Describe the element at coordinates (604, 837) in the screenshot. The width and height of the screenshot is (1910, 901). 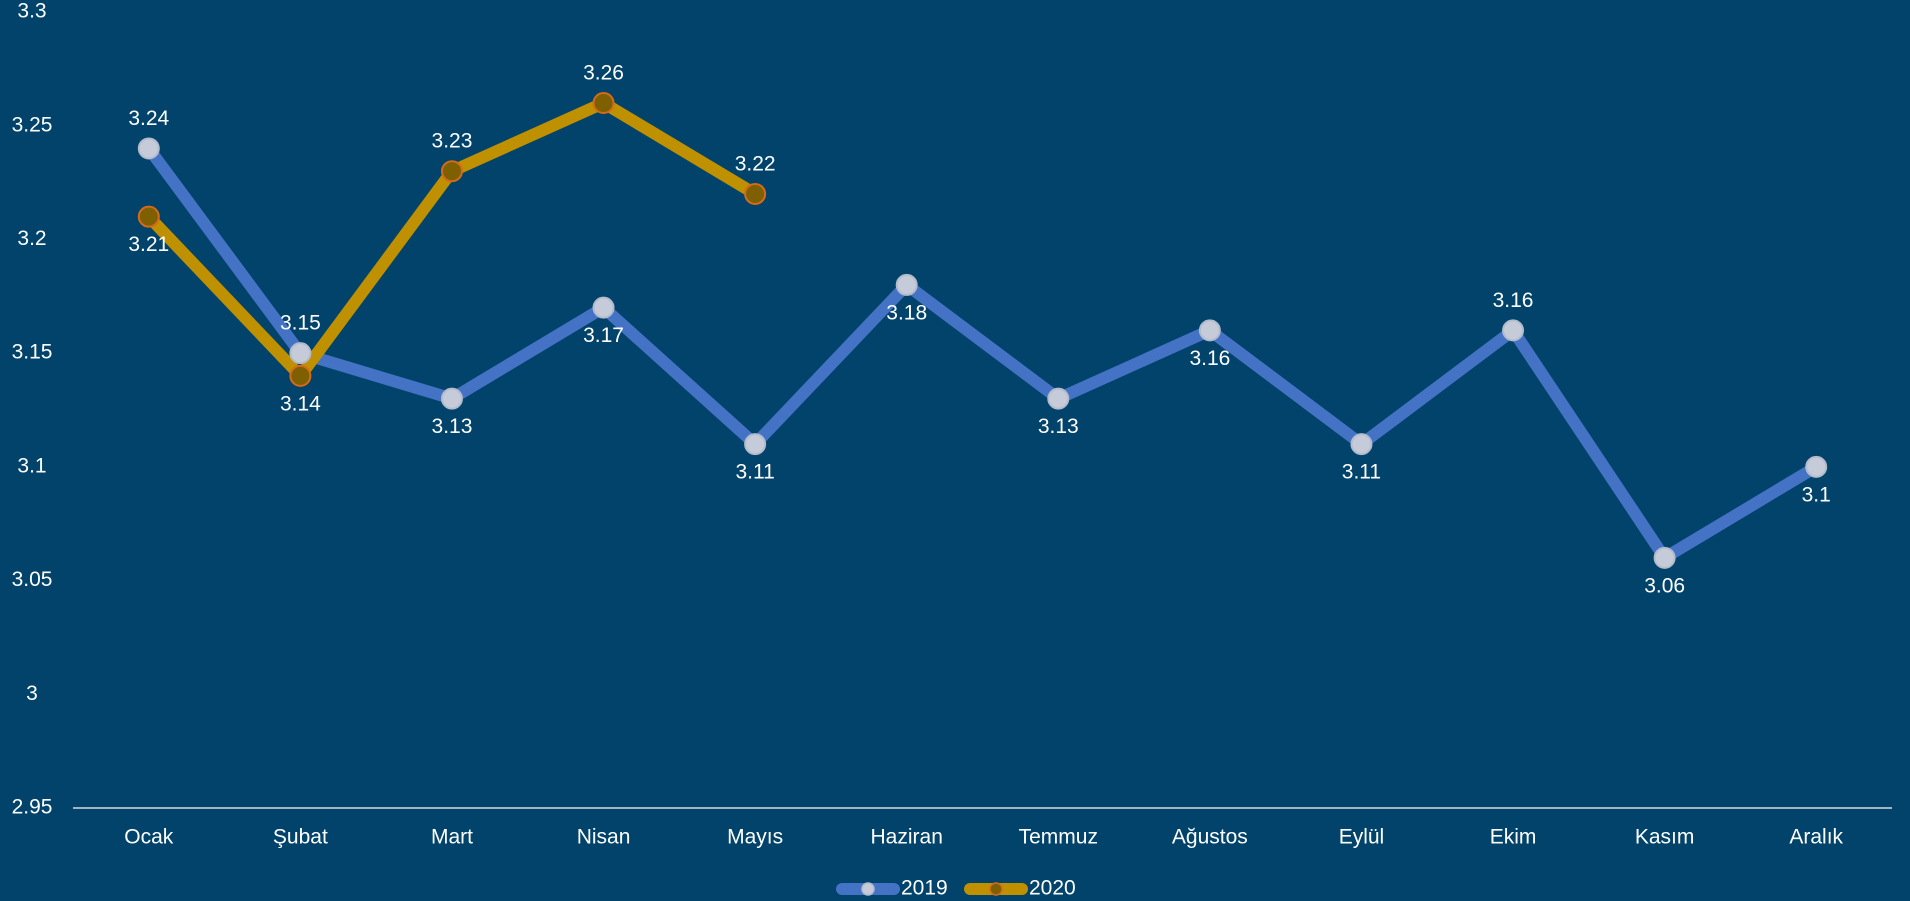
I see `x-tick-label: Nisan` at that location.